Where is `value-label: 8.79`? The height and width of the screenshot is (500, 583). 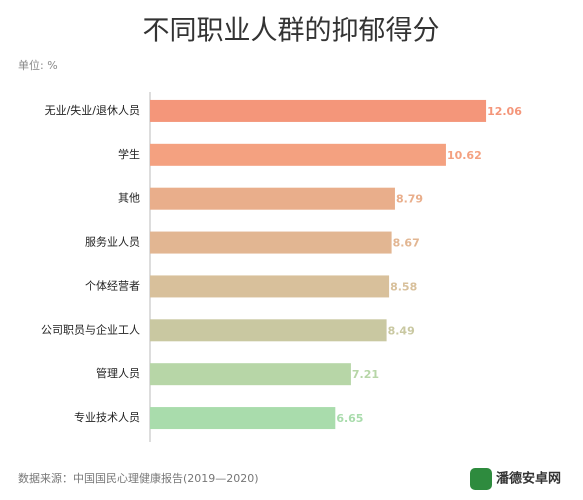
value-label: 8.79 is located at coordinates (409, 199).